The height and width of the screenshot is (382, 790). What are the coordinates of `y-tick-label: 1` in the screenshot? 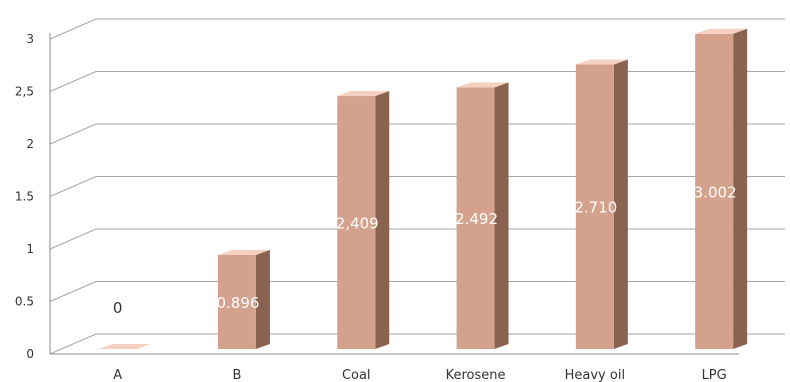 It's located at (30, 249).